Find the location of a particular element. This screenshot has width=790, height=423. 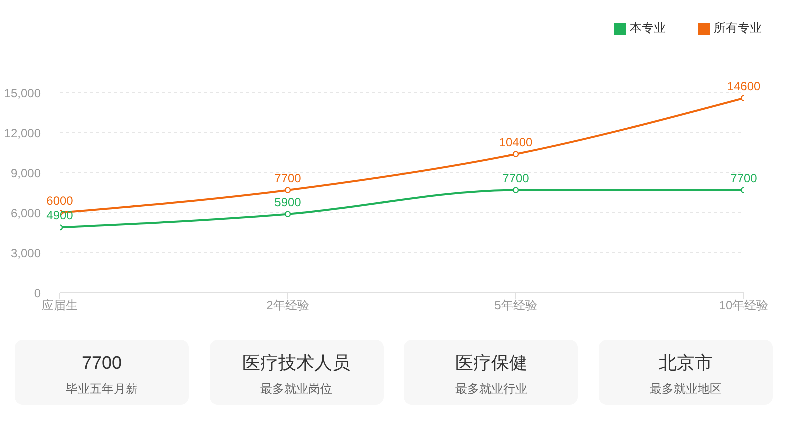

x-tick-label: 10年经验 is located at coordinates (744, 305).